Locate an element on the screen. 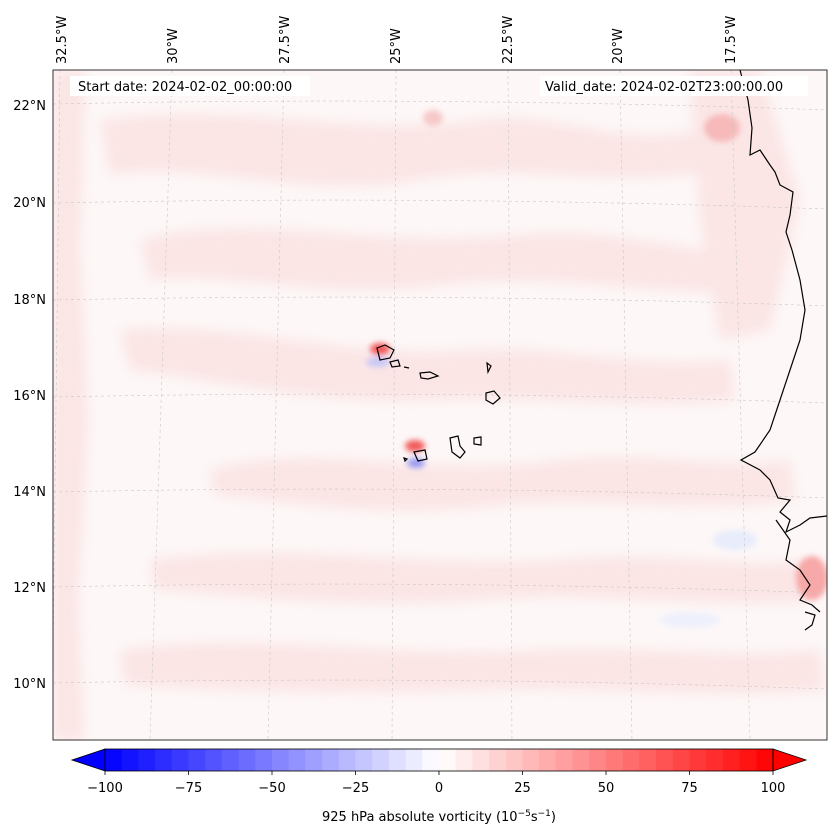  lon-label-17-5w: 17.5°W is located at coordinates (731, 40).